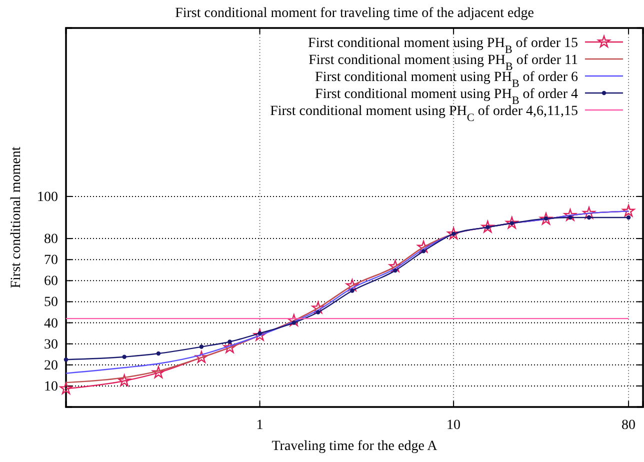  I want to click on y-tick-label: 30, so click(51, 344).